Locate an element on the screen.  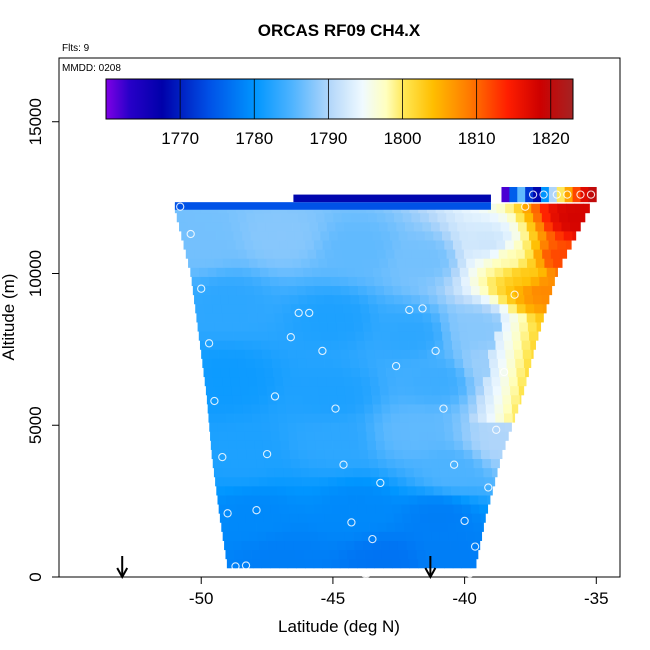
y-tick-label: 5000 is located at coordinates (35, 425).